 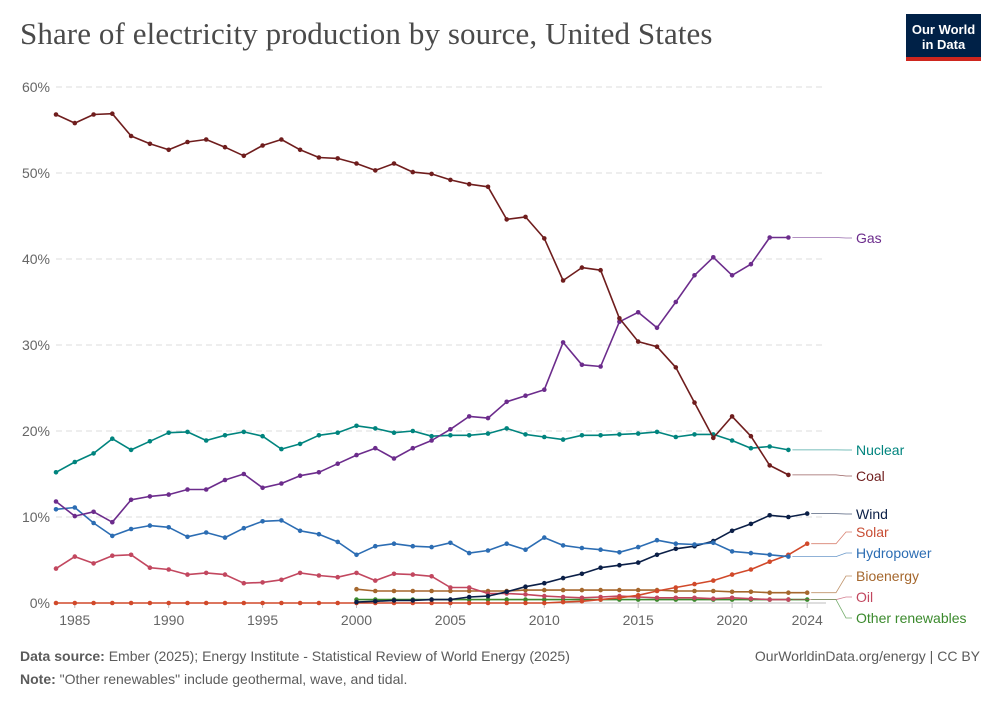 What do you see at coordinates (74, 620) in the screenshot?
I see `x-tick-label: 1985` at bounding box center [74, 620].